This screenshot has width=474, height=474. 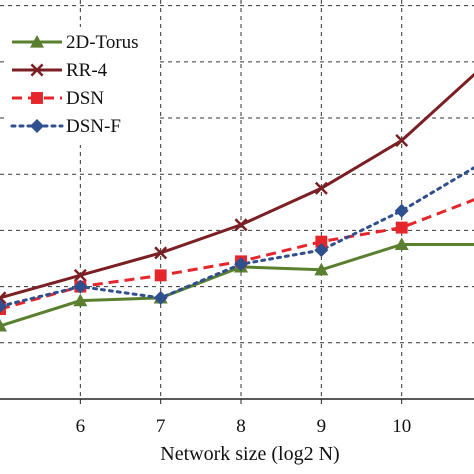 What do you see at coordinates (161, 426) in the screenshot?
I see `x-tick-label: 7` at bounding box center [161, 426].